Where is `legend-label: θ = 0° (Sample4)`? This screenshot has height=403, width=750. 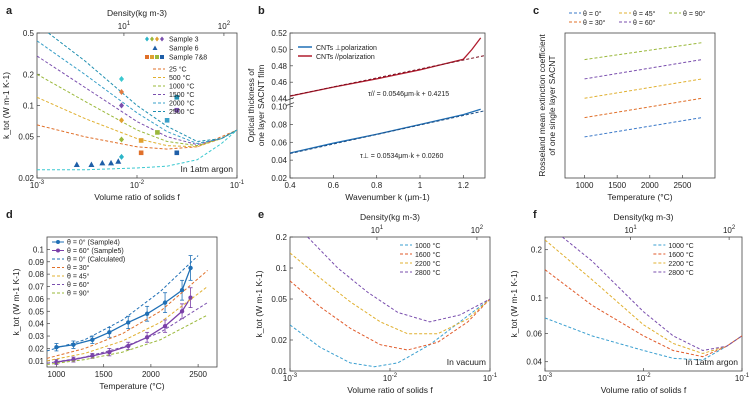
legend-label: θ = 0° (Sample4) is located at coordinates (93, 243).